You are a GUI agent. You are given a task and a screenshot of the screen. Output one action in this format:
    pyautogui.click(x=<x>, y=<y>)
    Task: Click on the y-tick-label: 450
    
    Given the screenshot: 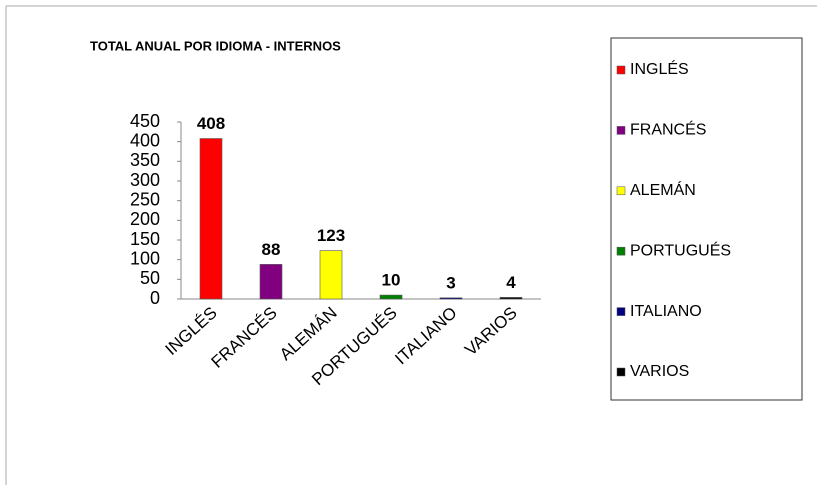 What is the action you would take?
    pyautogui.click(x=145, y=121)
    